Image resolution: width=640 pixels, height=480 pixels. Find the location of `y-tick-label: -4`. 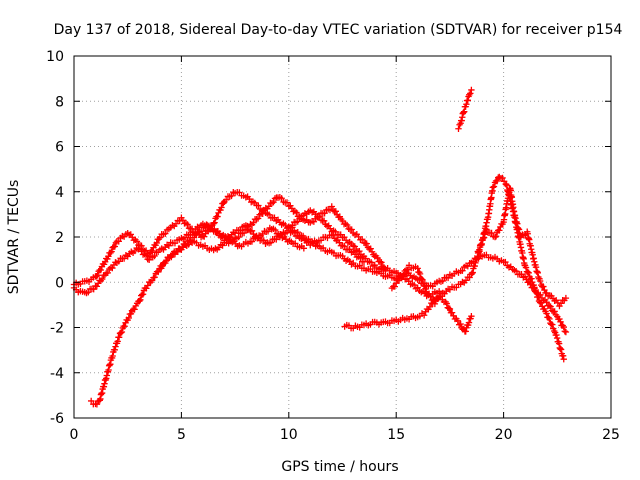

y-tick-label: -4 is located at coordinates (57, 374).